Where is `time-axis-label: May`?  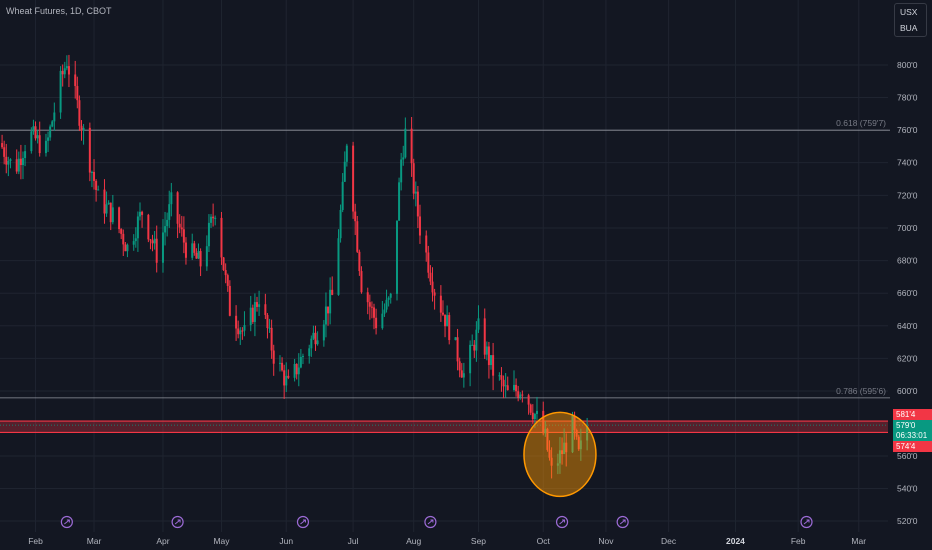
time-axis-label: May is located at coordinates (221, 541).